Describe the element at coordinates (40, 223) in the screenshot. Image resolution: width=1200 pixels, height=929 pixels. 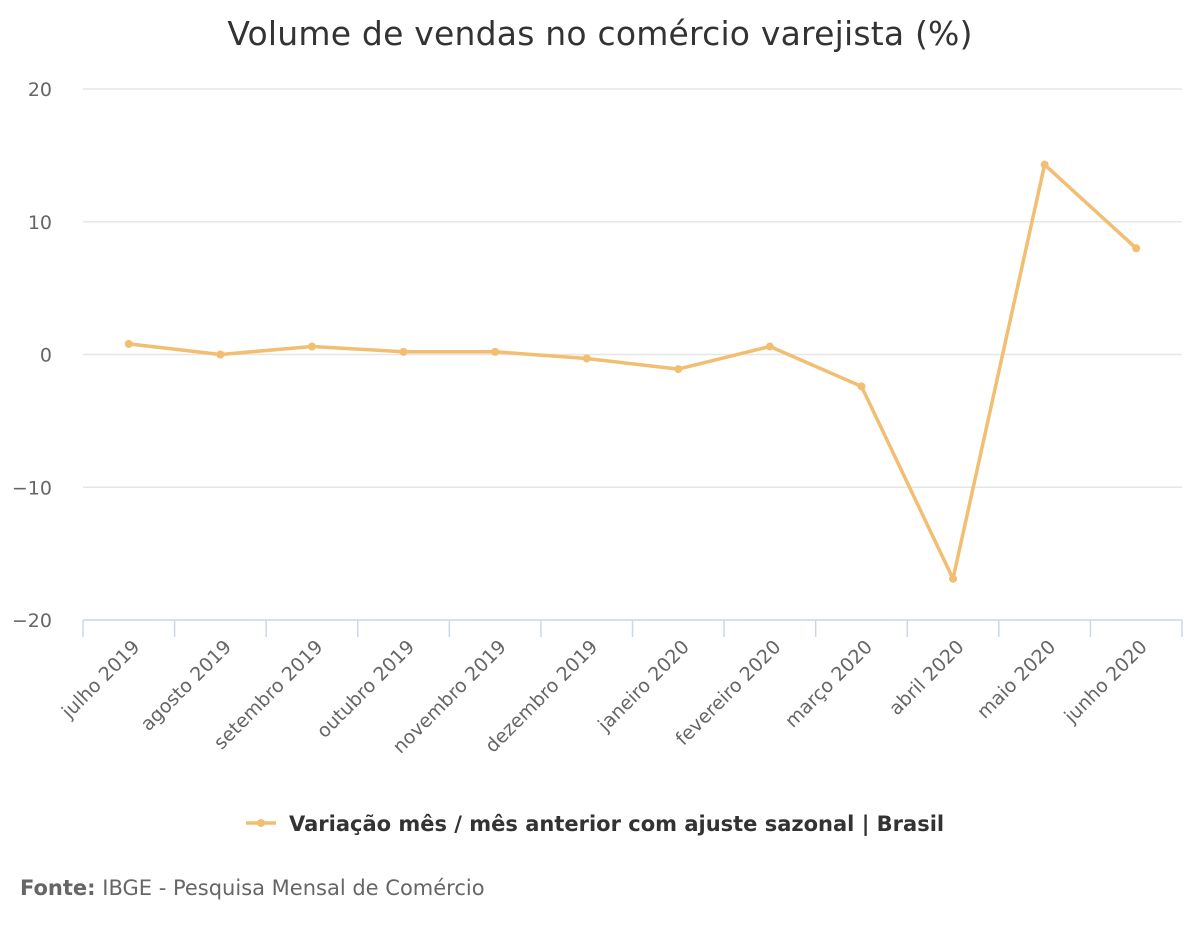
I see `y-tick-label: 10` at that location.